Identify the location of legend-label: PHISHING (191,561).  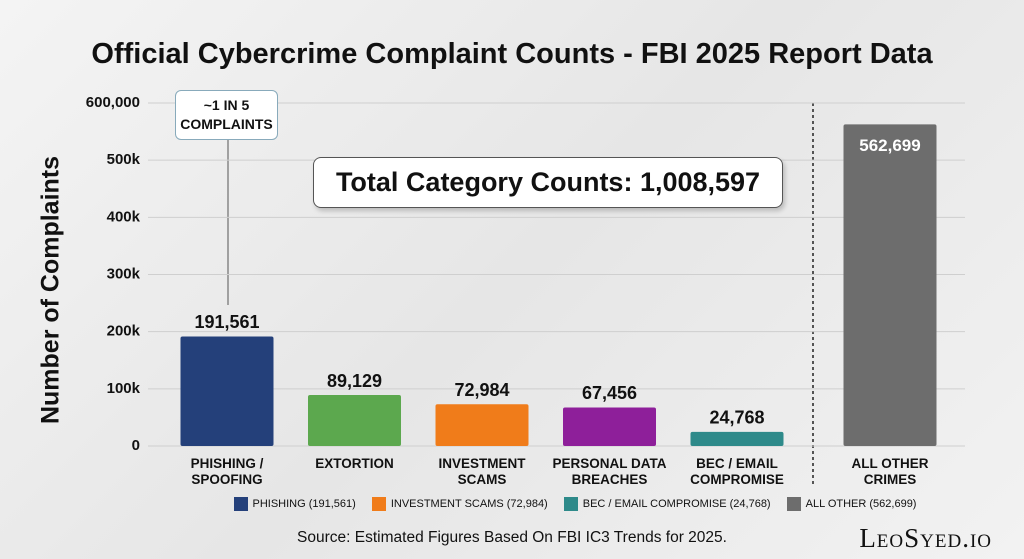
(304, 504).